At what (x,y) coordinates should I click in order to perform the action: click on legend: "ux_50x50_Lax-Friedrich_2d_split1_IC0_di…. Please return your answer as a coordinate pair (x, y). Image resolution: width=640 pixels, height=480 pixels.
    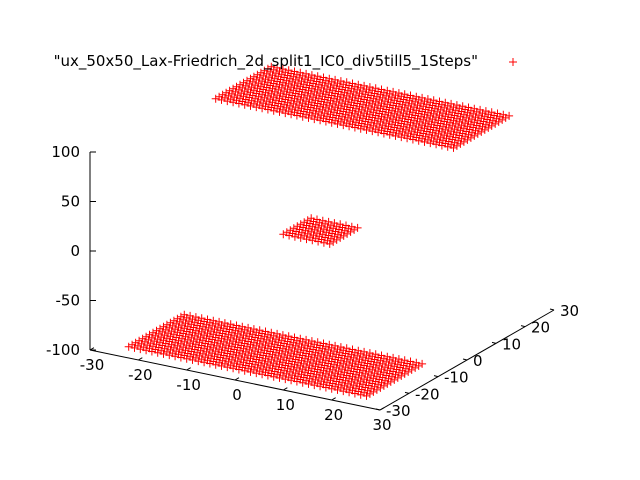
    Looking at the image, I should click on (285, 61).